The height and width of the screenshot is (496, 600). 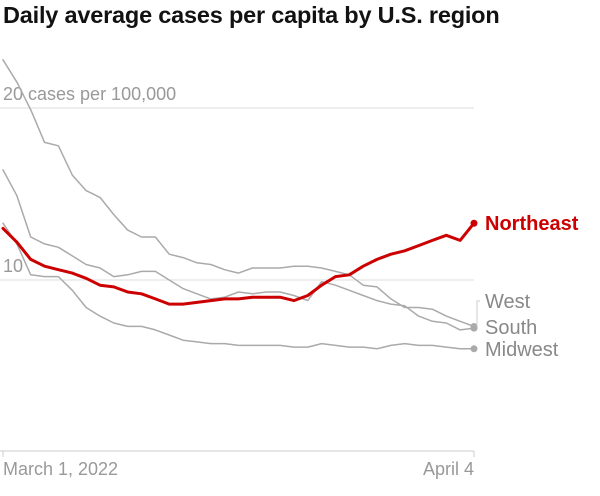 I want to click on x-tick-label-end: April 4, so click(x=448, y=469).